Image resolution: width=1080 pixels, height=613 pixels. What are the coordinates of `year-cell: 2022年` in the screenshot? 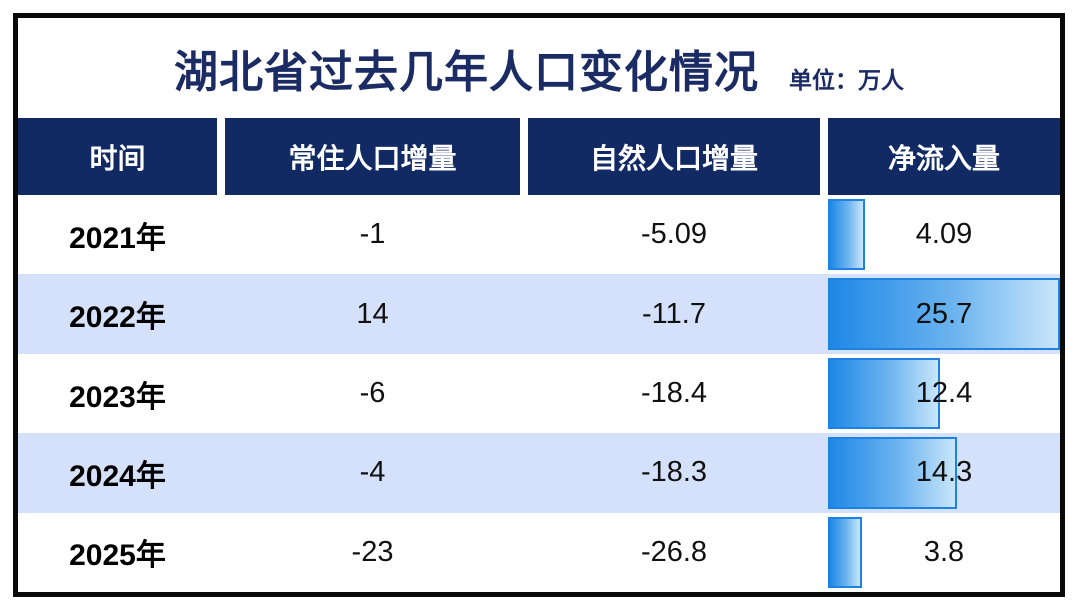 It's located at (117, 318).